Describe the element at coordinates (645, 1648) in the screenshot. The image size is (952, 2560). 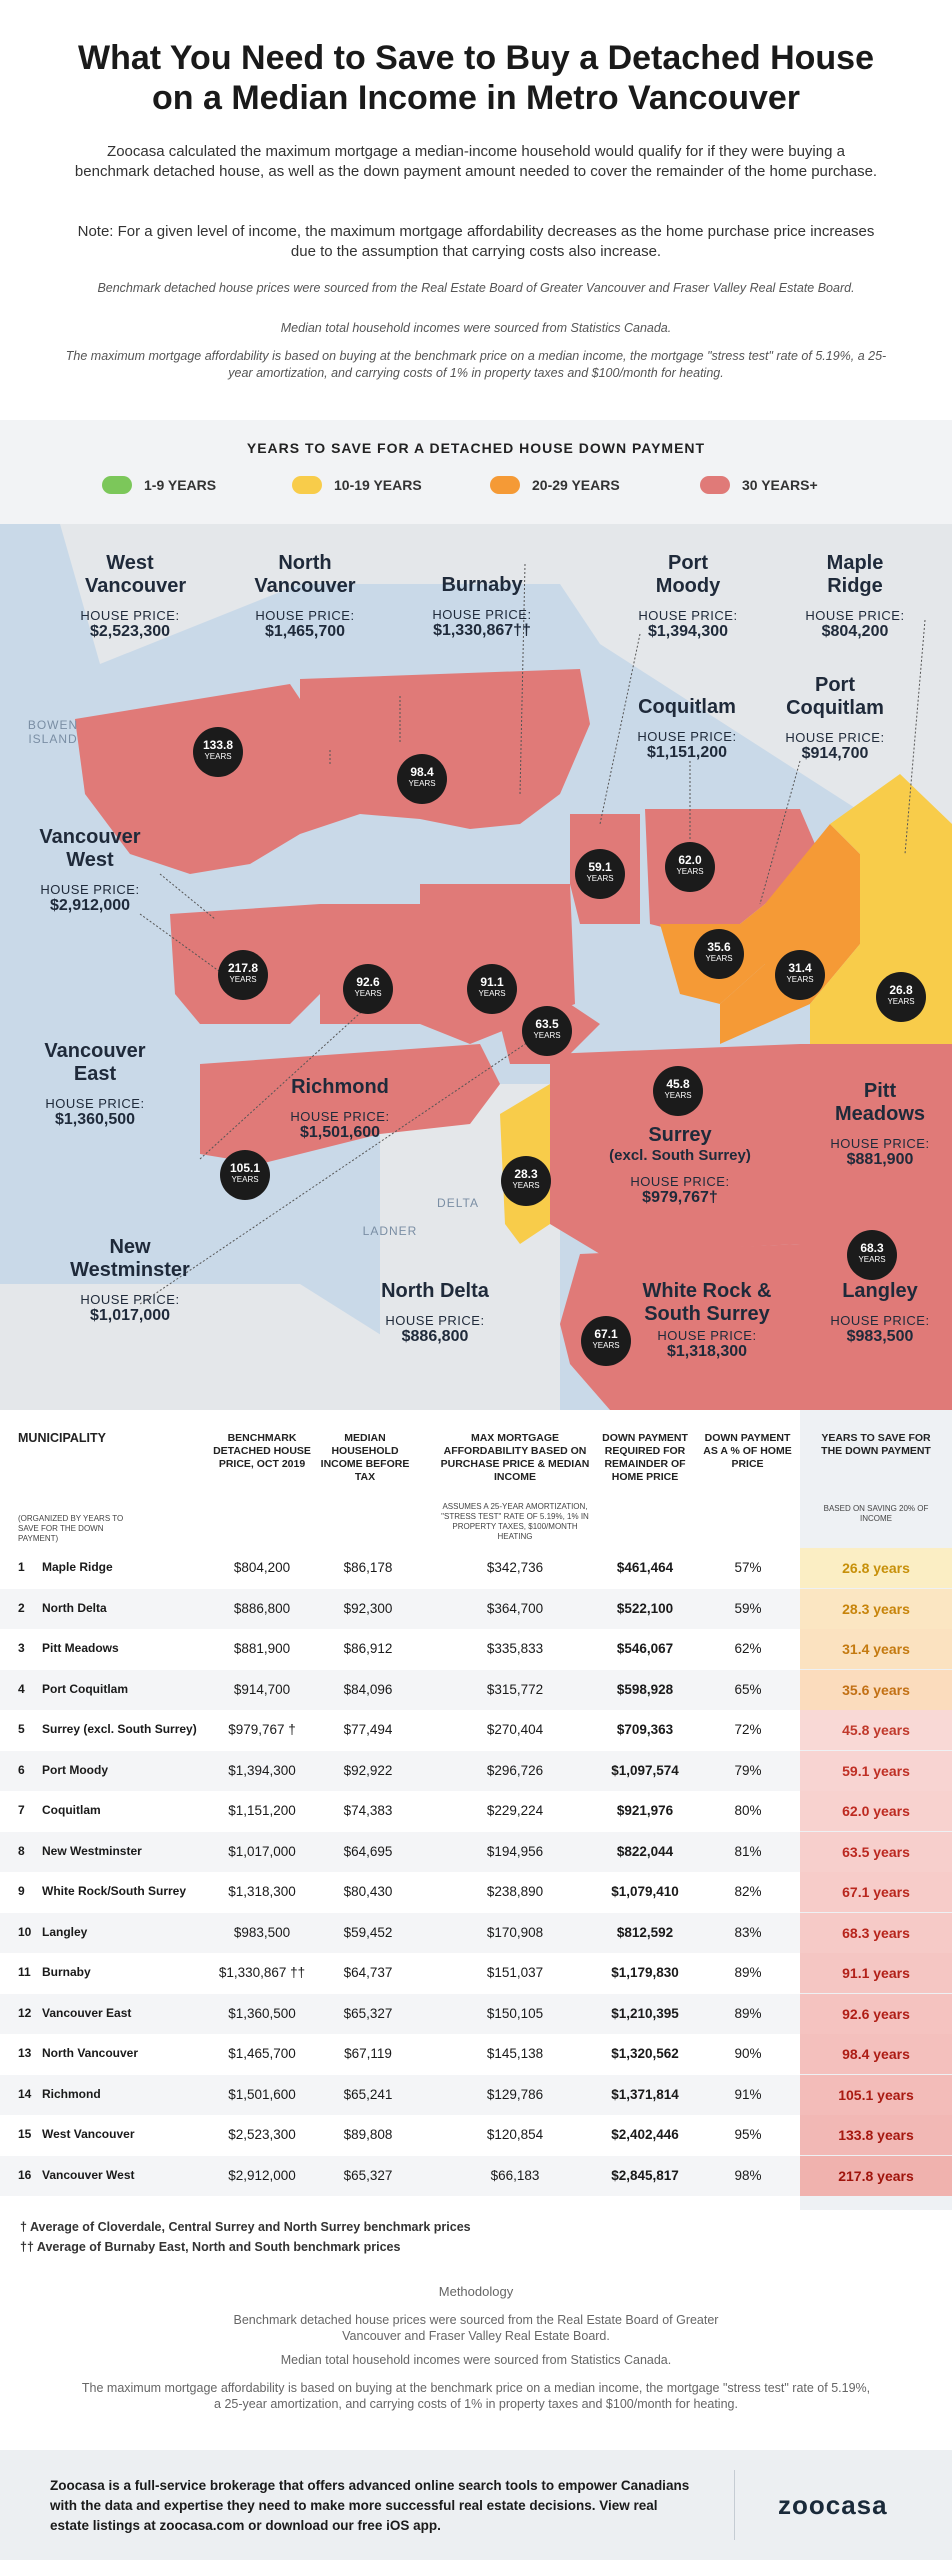
I see `row-down: $546,067` at that location.